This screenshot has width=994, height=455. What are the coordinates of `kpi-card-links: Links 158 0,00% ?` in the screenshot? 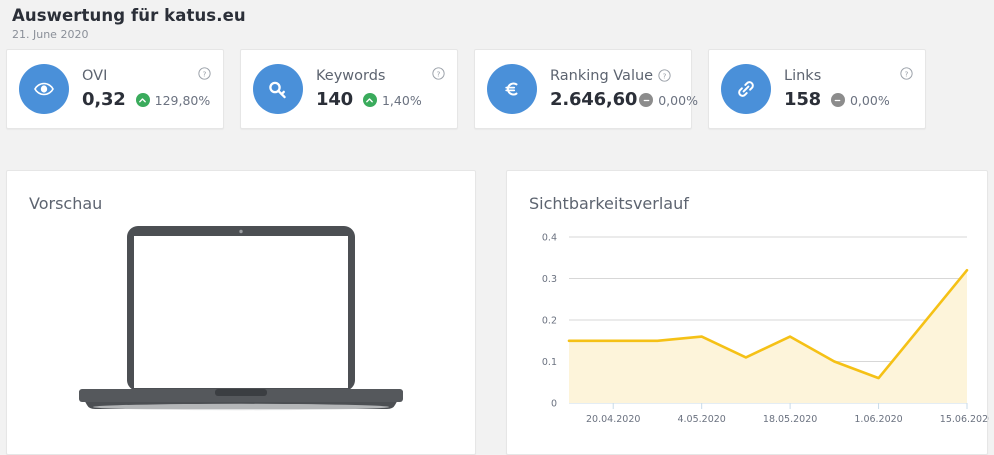 It's located at (817, 89).